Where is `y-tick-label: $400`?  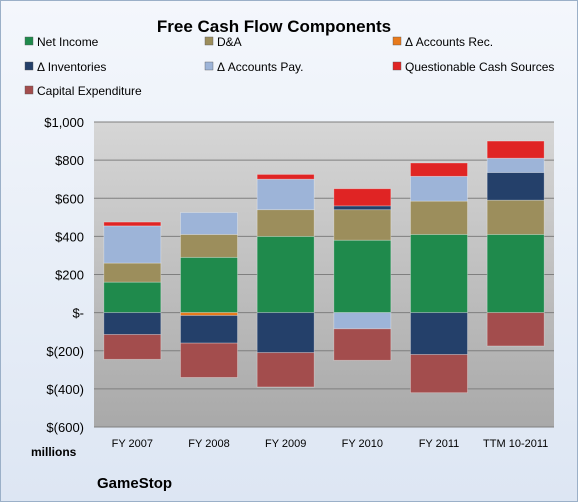 y-tick-label: $400 is located at coordinates (69, 236).